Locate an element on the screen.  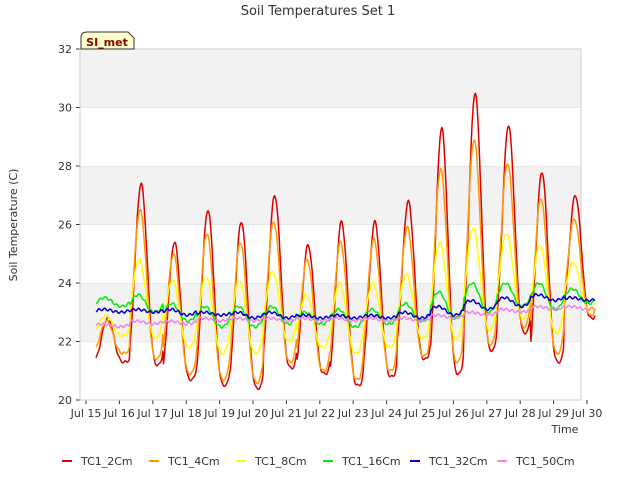
legend-label: TC1_2Cm is located at coordinates (106, 461).